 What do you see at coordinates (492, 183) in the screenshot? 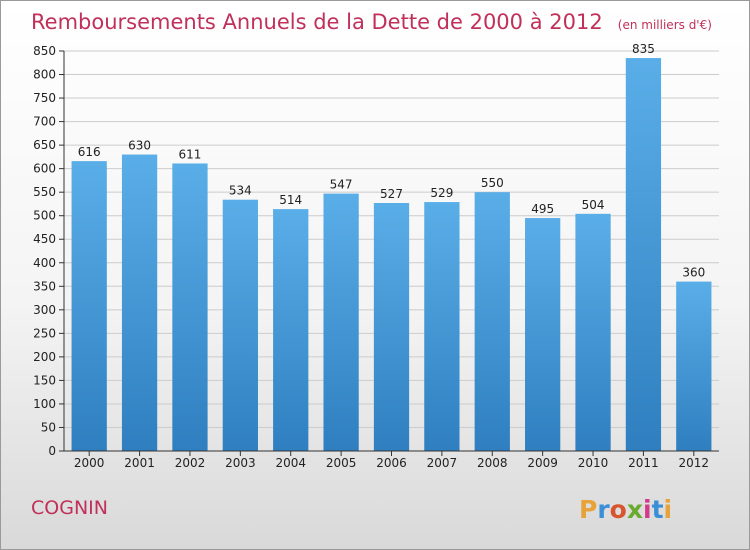
I see `value-label-2008: 550` at bounding box center [492, 183].